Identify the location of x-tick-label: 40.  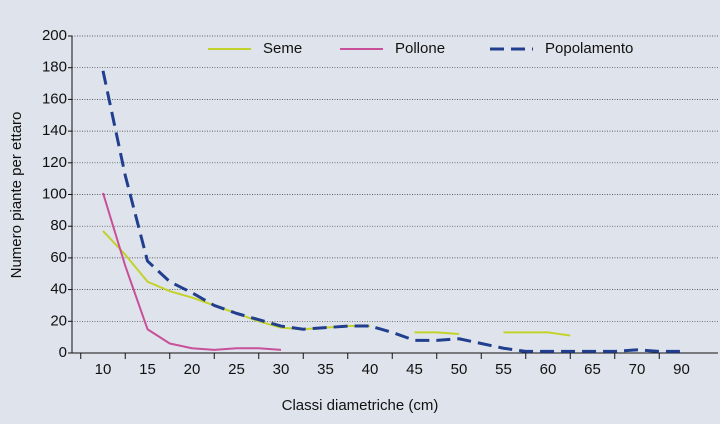
(370, 369).